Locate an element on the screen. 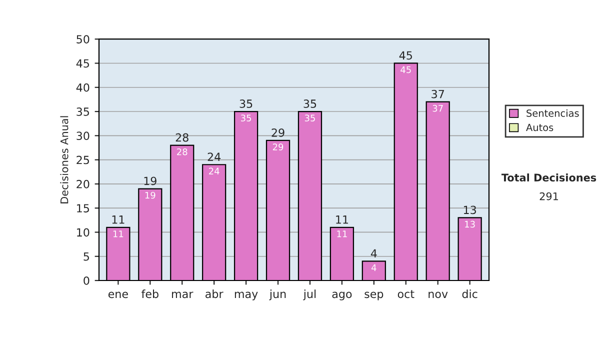 This screenshot has height=340, width=600. total-label: 45 is located at coordinates (405, 55).